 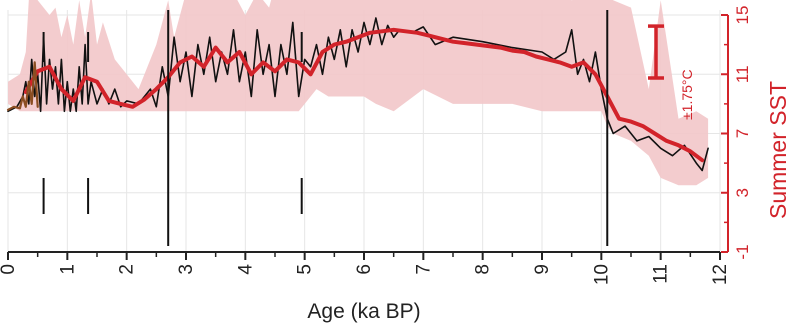 I want to click on x-tick-label-4: 4, so click(x=245, y=269).